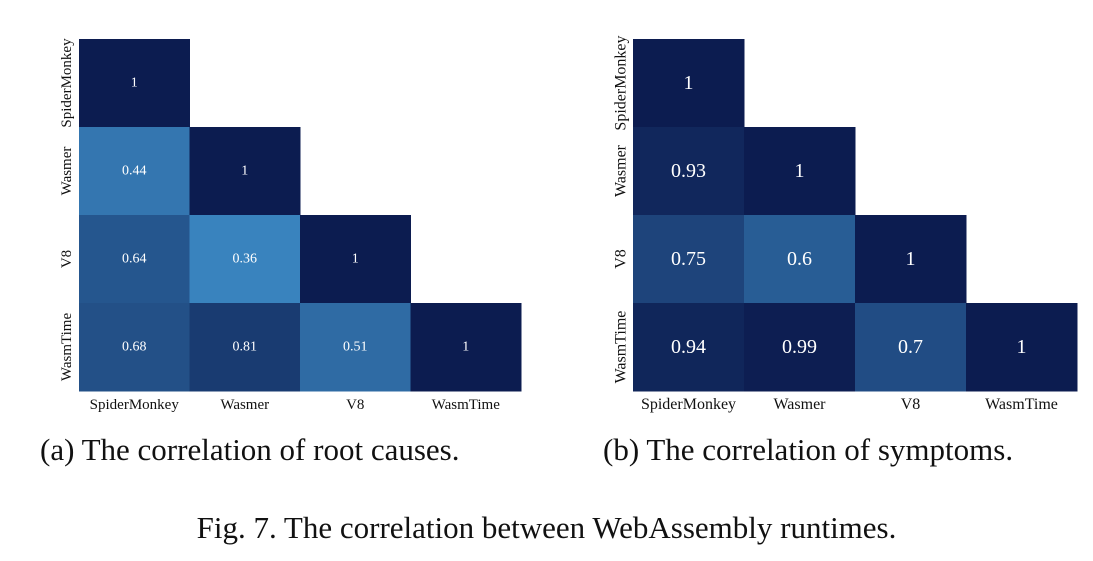 This screenshot has width=1093, height=561. What do you see at coordinates (355, 405) in the screenshot?
I see `x-tick-label-a-2: V8` at bounding box center [355, 405].